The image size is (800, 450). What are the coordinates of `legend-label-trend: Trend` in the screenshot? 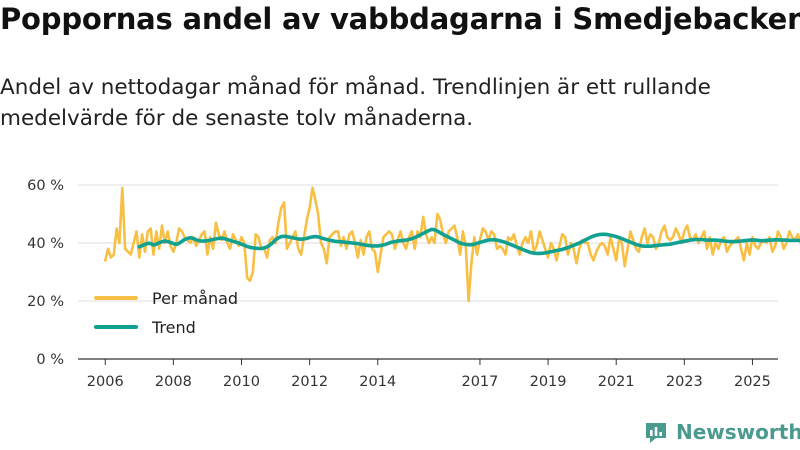 It's located at (173, 327).